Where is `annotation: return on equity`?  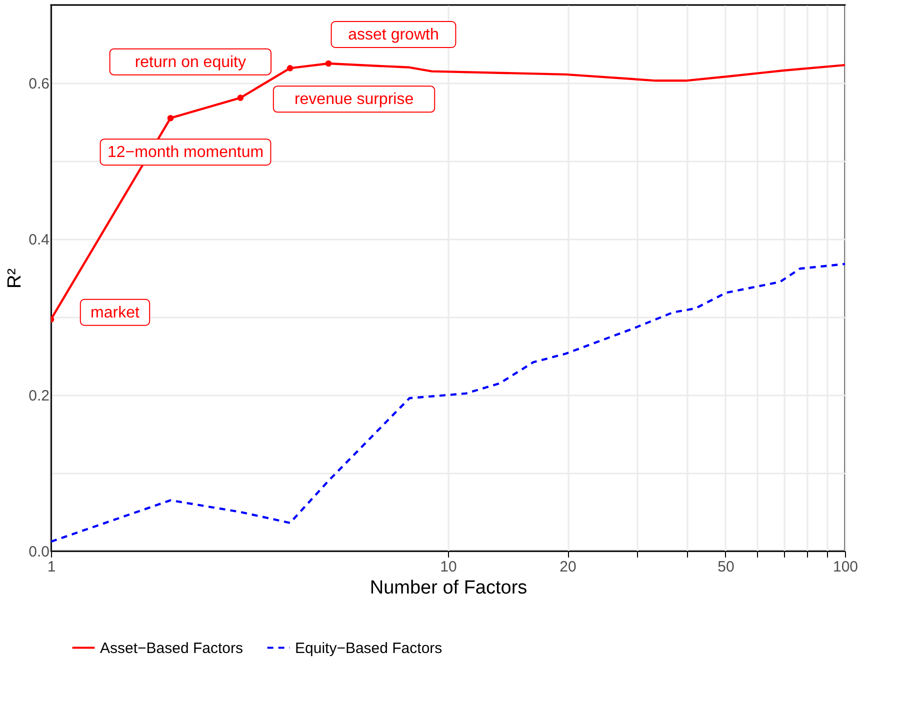 annotation: return on equity is located at coordinates (190, 62).